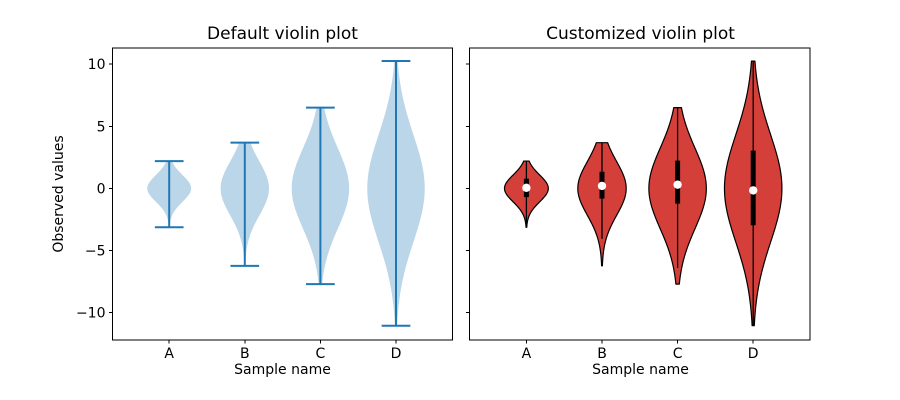 The height and width of the screenshot is (400, 900). What do you see at coordinates (526, 187) in the screenshot?
I see `median-dot-A` at bounding box center [526, 187].